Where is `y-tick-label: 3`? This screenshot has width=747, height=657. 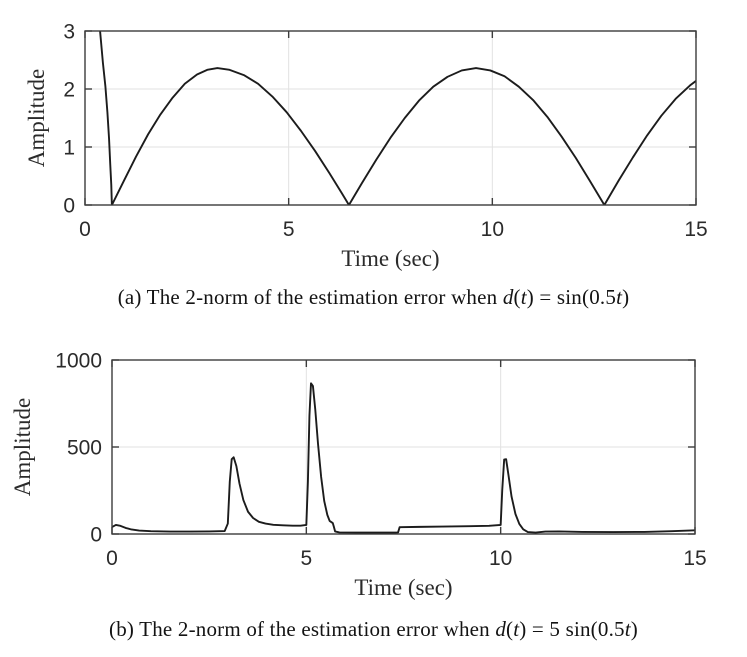
y-tick-label: 3 is located at coordinates (69, 32).